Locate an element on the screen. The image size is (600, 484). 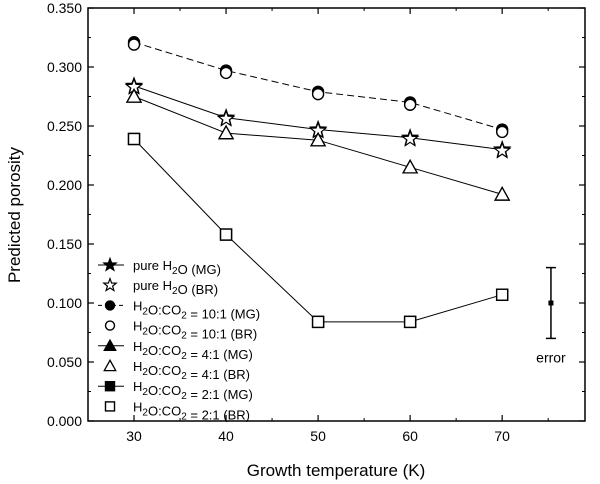
legend-marker-star-filled is located at coordinates (110, 264).